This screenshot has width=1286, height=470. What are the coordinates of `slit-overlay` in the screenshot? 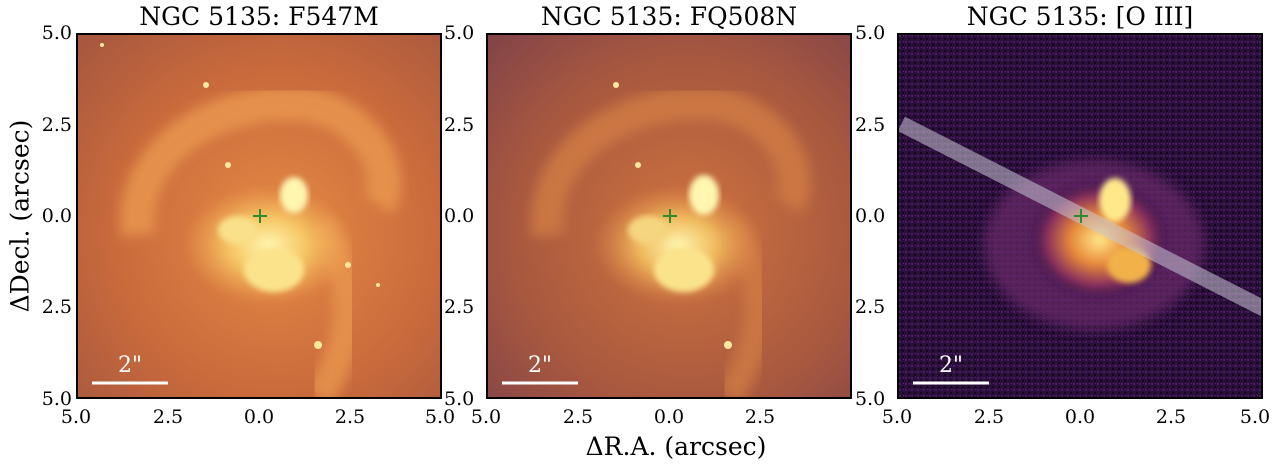 It's located at (1080, 223).